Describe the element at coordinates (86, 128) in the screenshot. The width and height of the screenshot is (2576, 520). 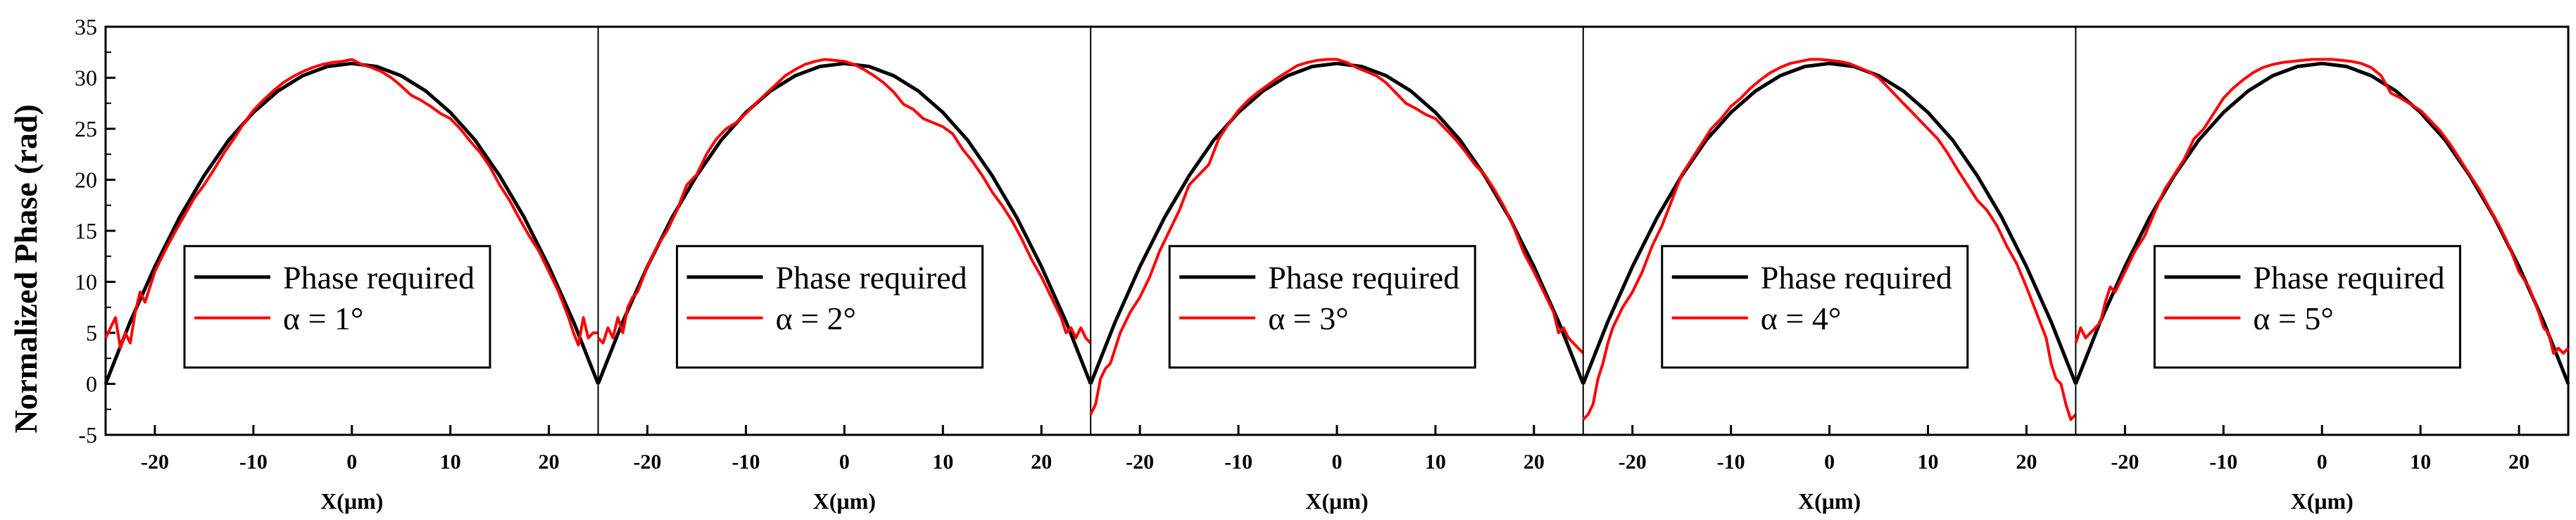
I see `y-tick-label: 25` at that location.